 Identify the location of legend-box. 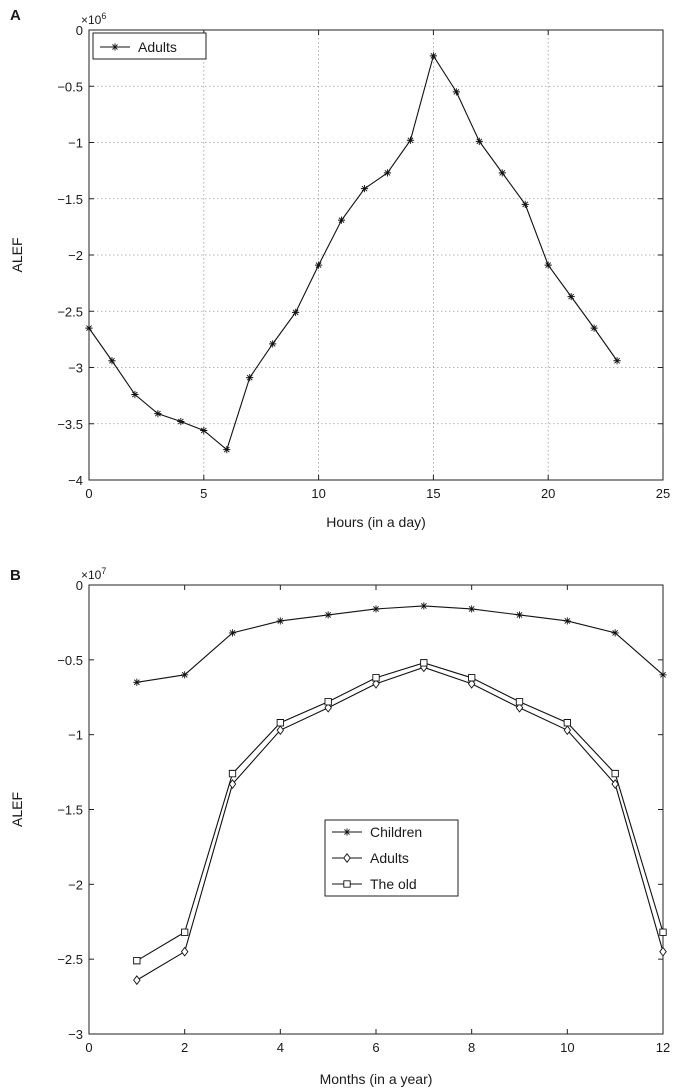
(149, 46).